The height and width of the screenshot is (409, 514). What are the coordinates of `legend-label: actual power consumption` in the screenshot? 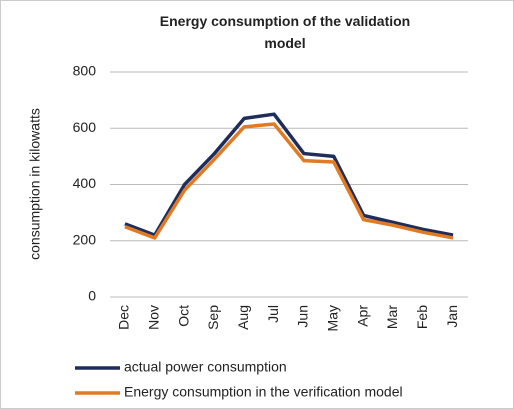 It's located at (205, 367).